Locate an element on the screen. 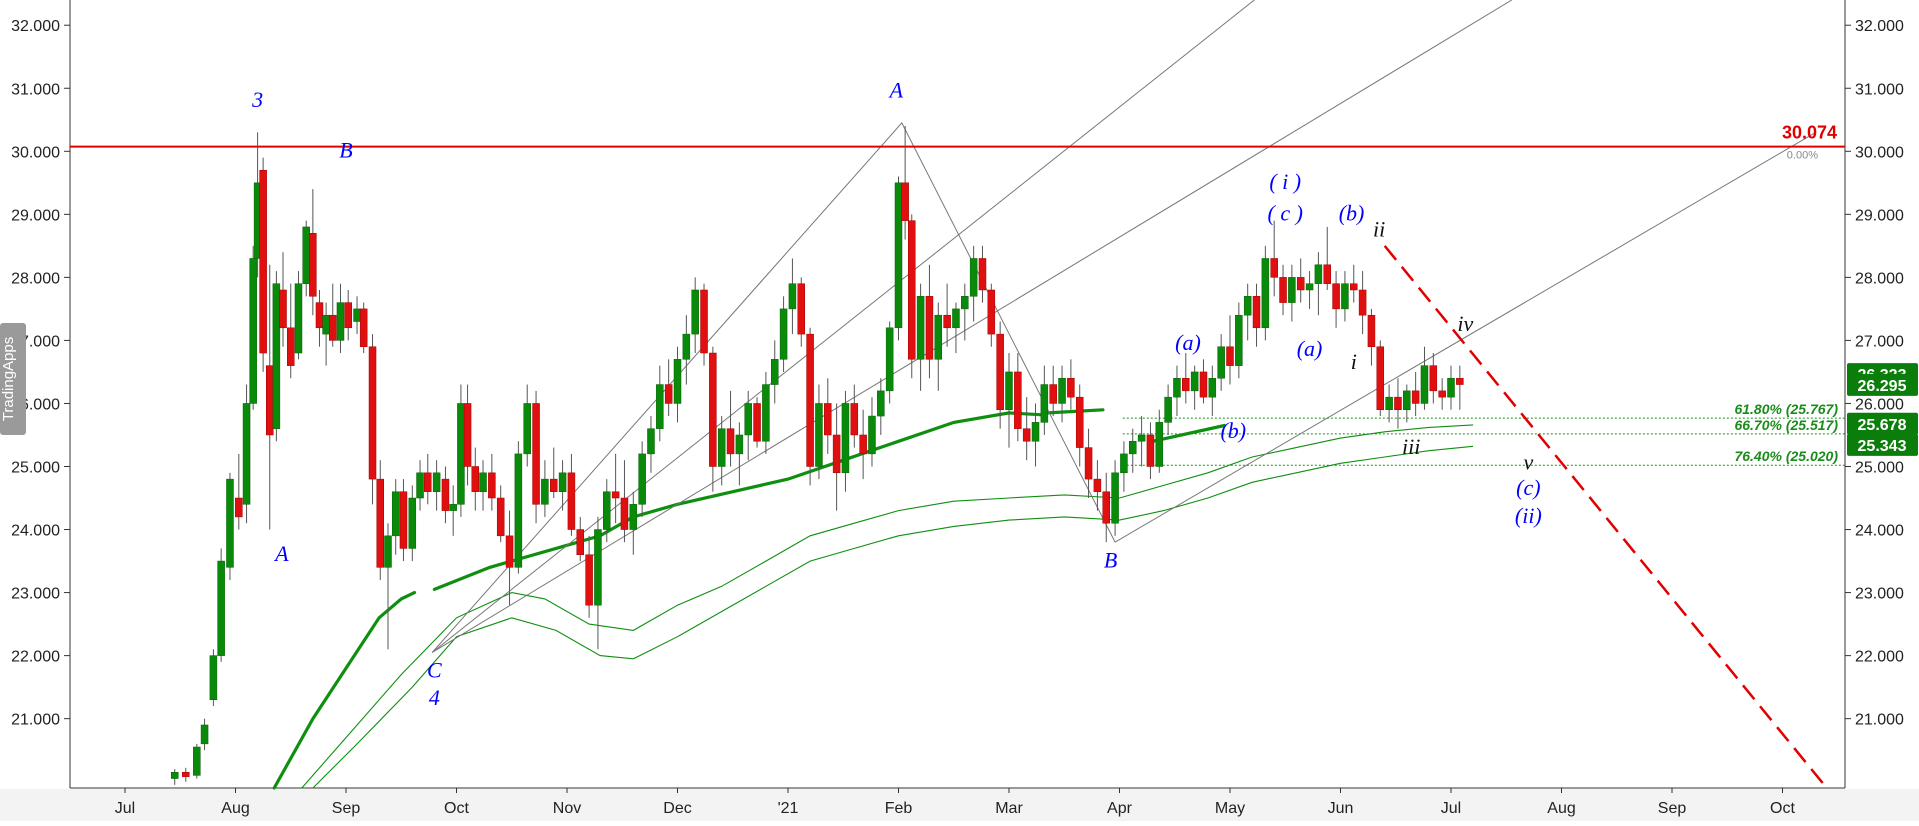 This screenshot has width=1919, height=826. channel-percent-label-2: 0.00% is located at coordinates (1802, 155).